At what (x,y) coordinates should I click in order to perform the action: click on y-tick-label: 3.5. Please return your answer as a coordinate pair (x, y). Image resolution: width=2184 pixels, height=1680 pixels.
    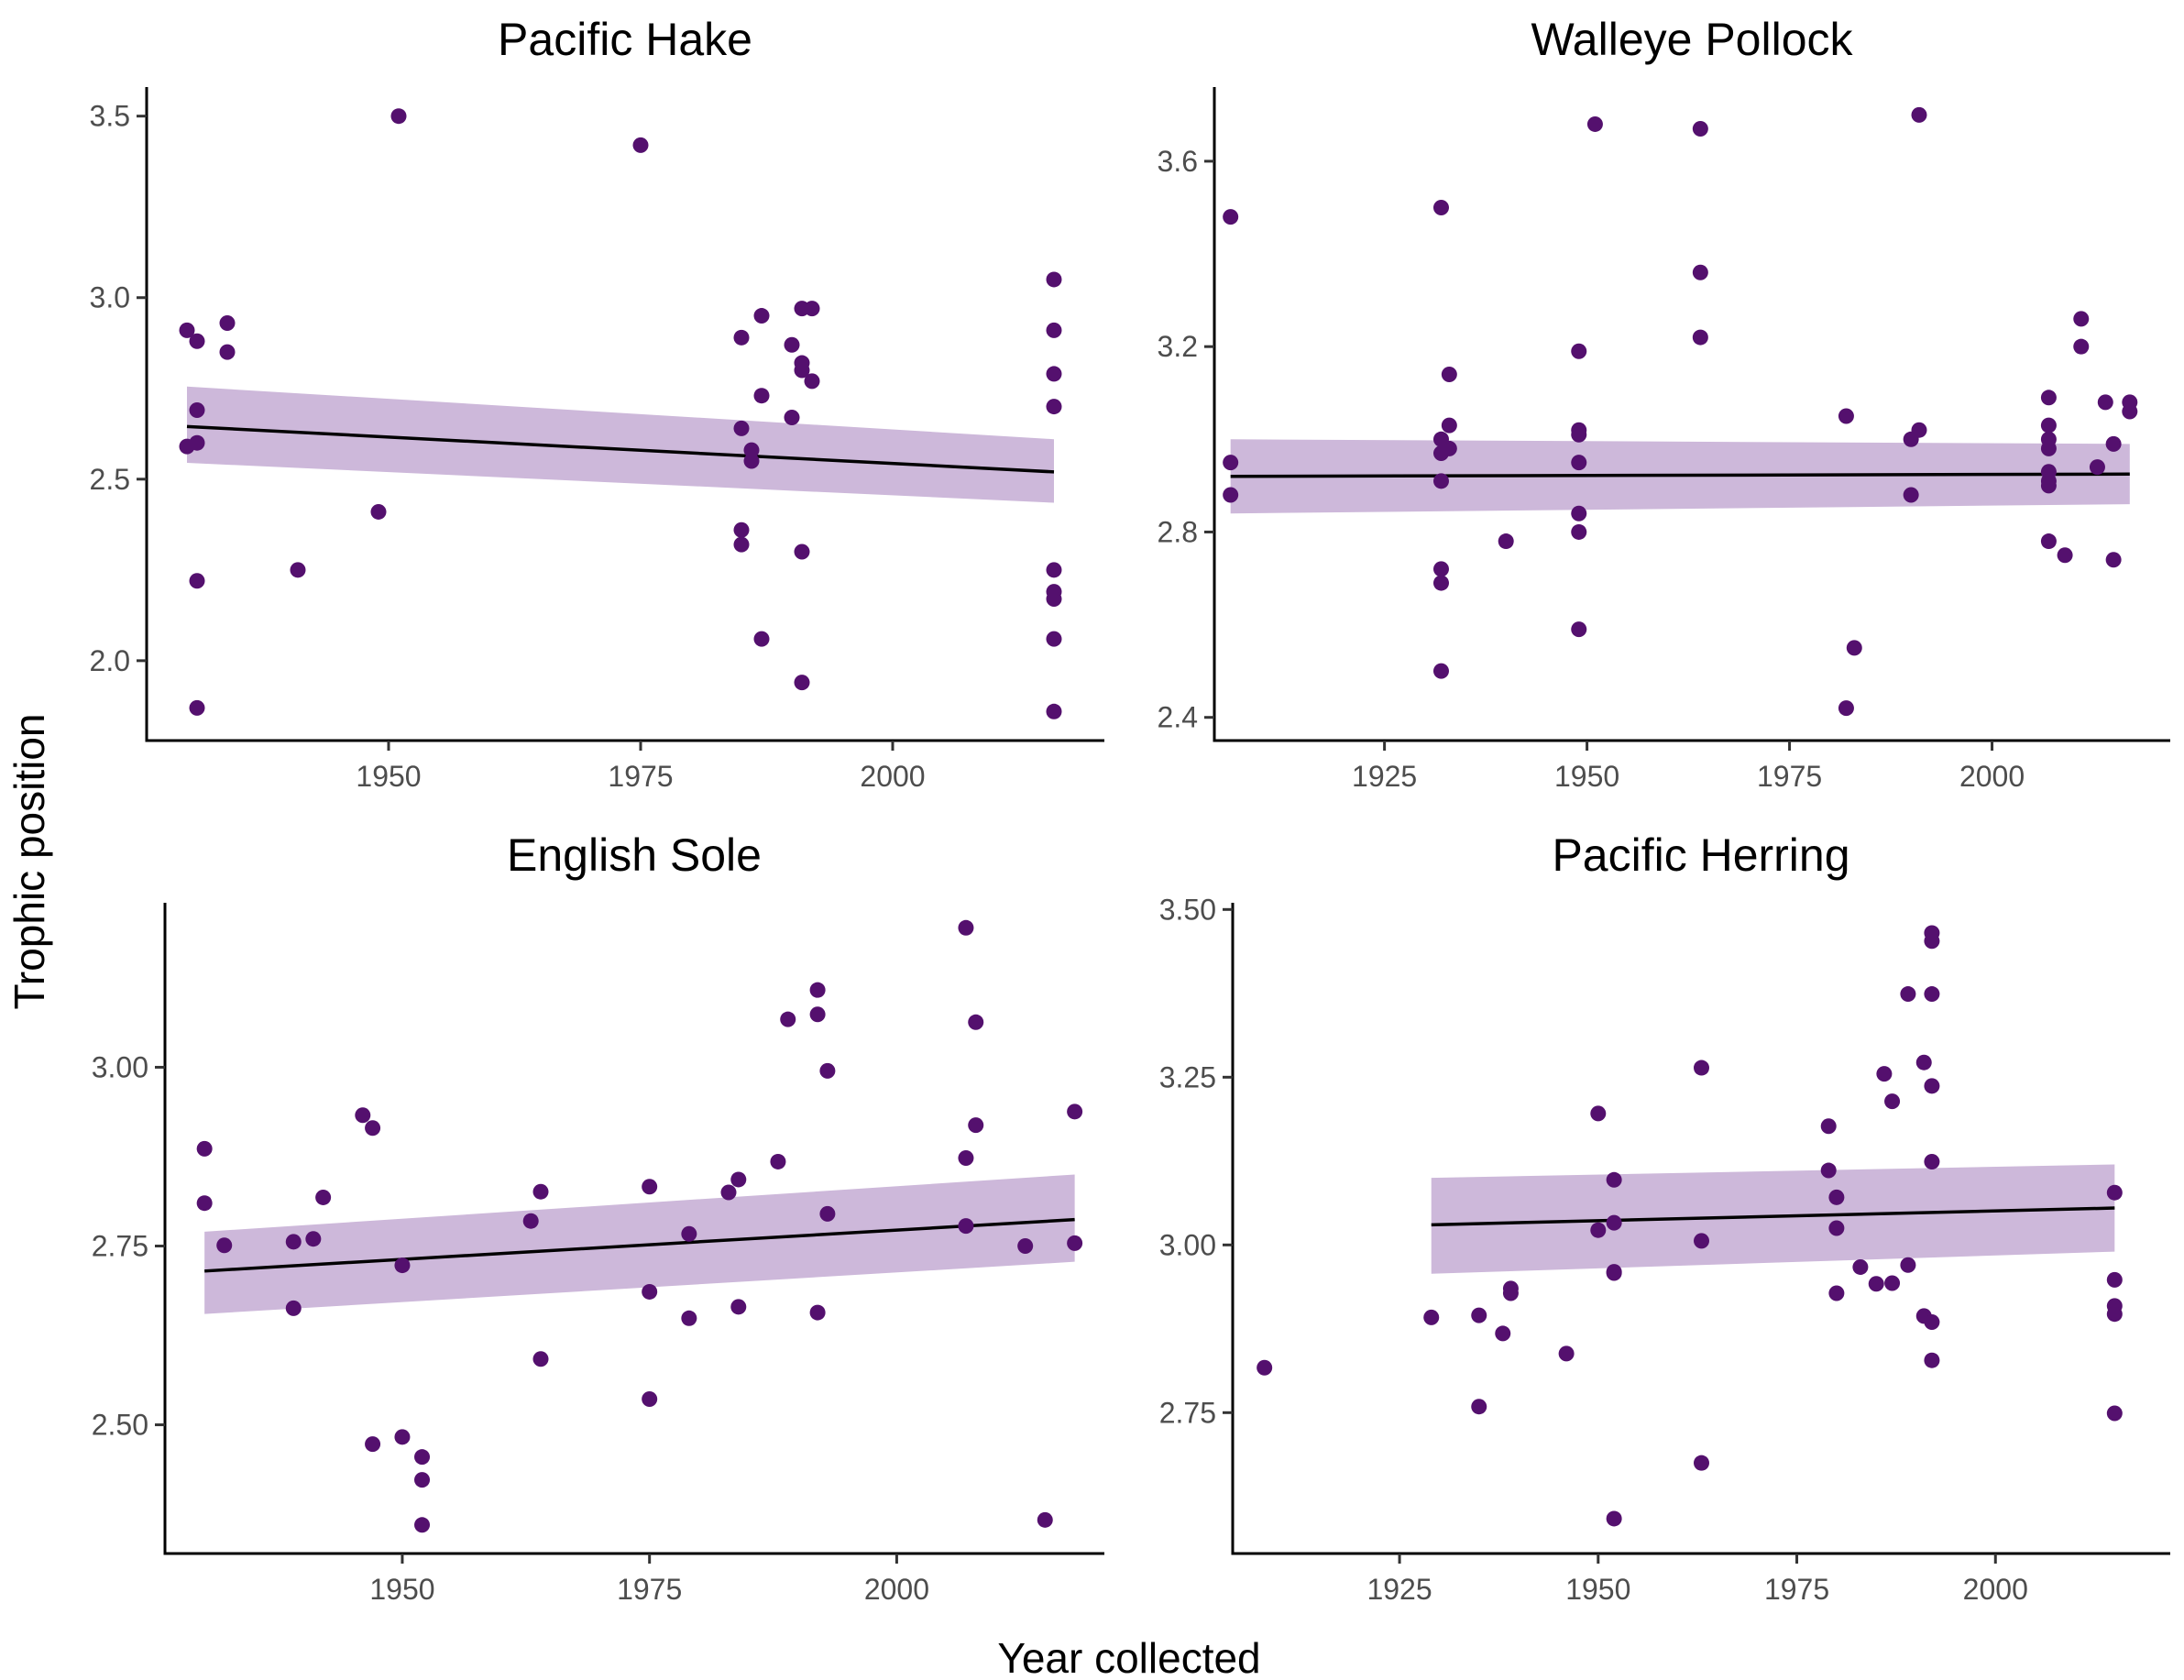
    Looking at the image, I should click on (110, 116).